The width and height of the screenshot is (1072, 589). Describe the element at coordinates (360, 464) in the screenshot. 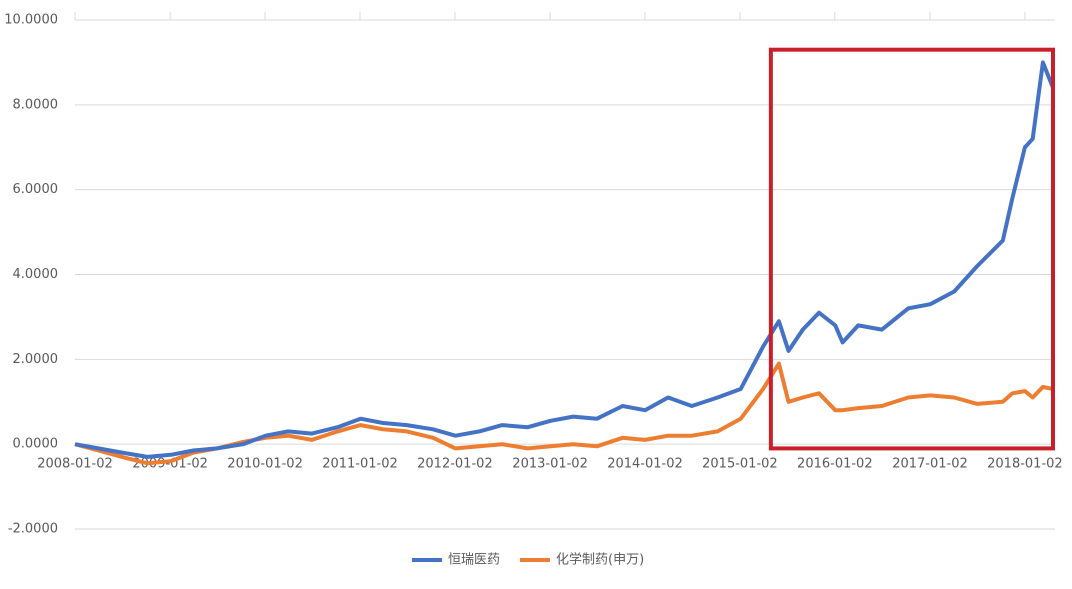

I see `x-tick-label: 2011-01-02` at that location.